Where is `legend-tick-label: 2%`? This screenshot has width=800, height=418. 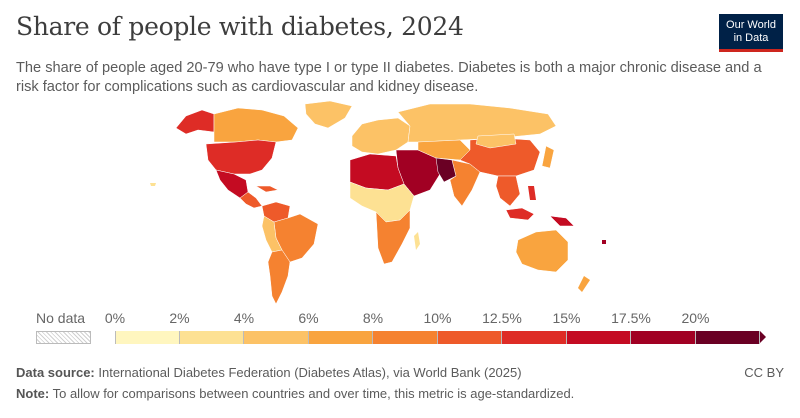 legend-tick-label: 2% is located at coordinates (179, 318).